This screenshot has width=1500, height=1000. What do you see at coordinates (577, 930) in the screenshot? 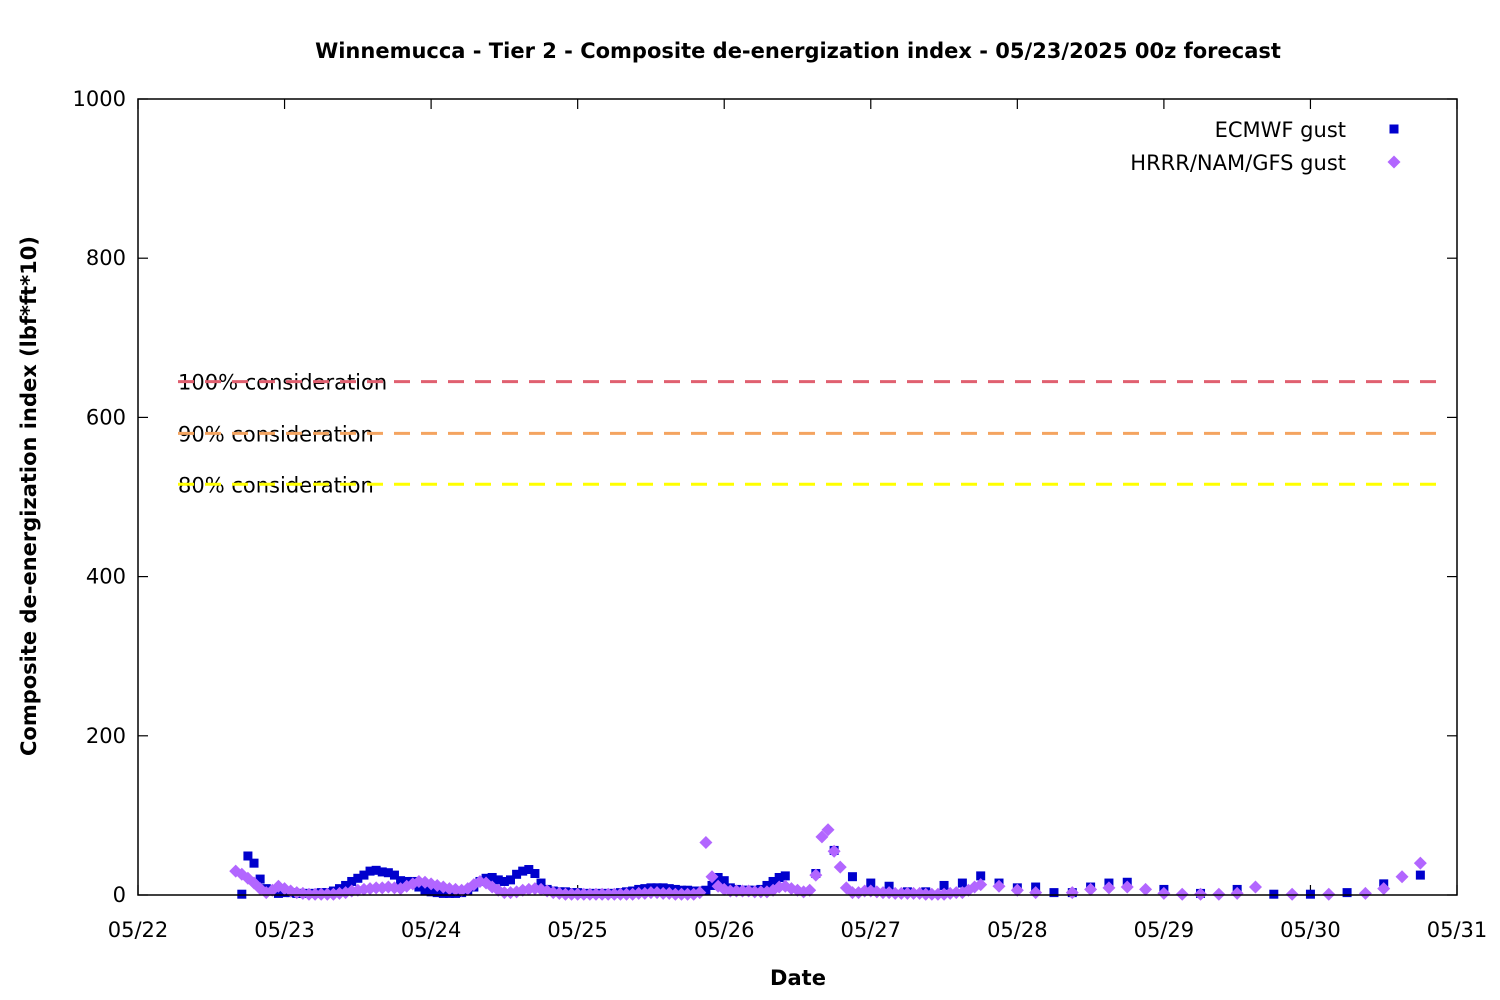
I see `x-tick-label: 05/25` at bounding box center [577, 930].